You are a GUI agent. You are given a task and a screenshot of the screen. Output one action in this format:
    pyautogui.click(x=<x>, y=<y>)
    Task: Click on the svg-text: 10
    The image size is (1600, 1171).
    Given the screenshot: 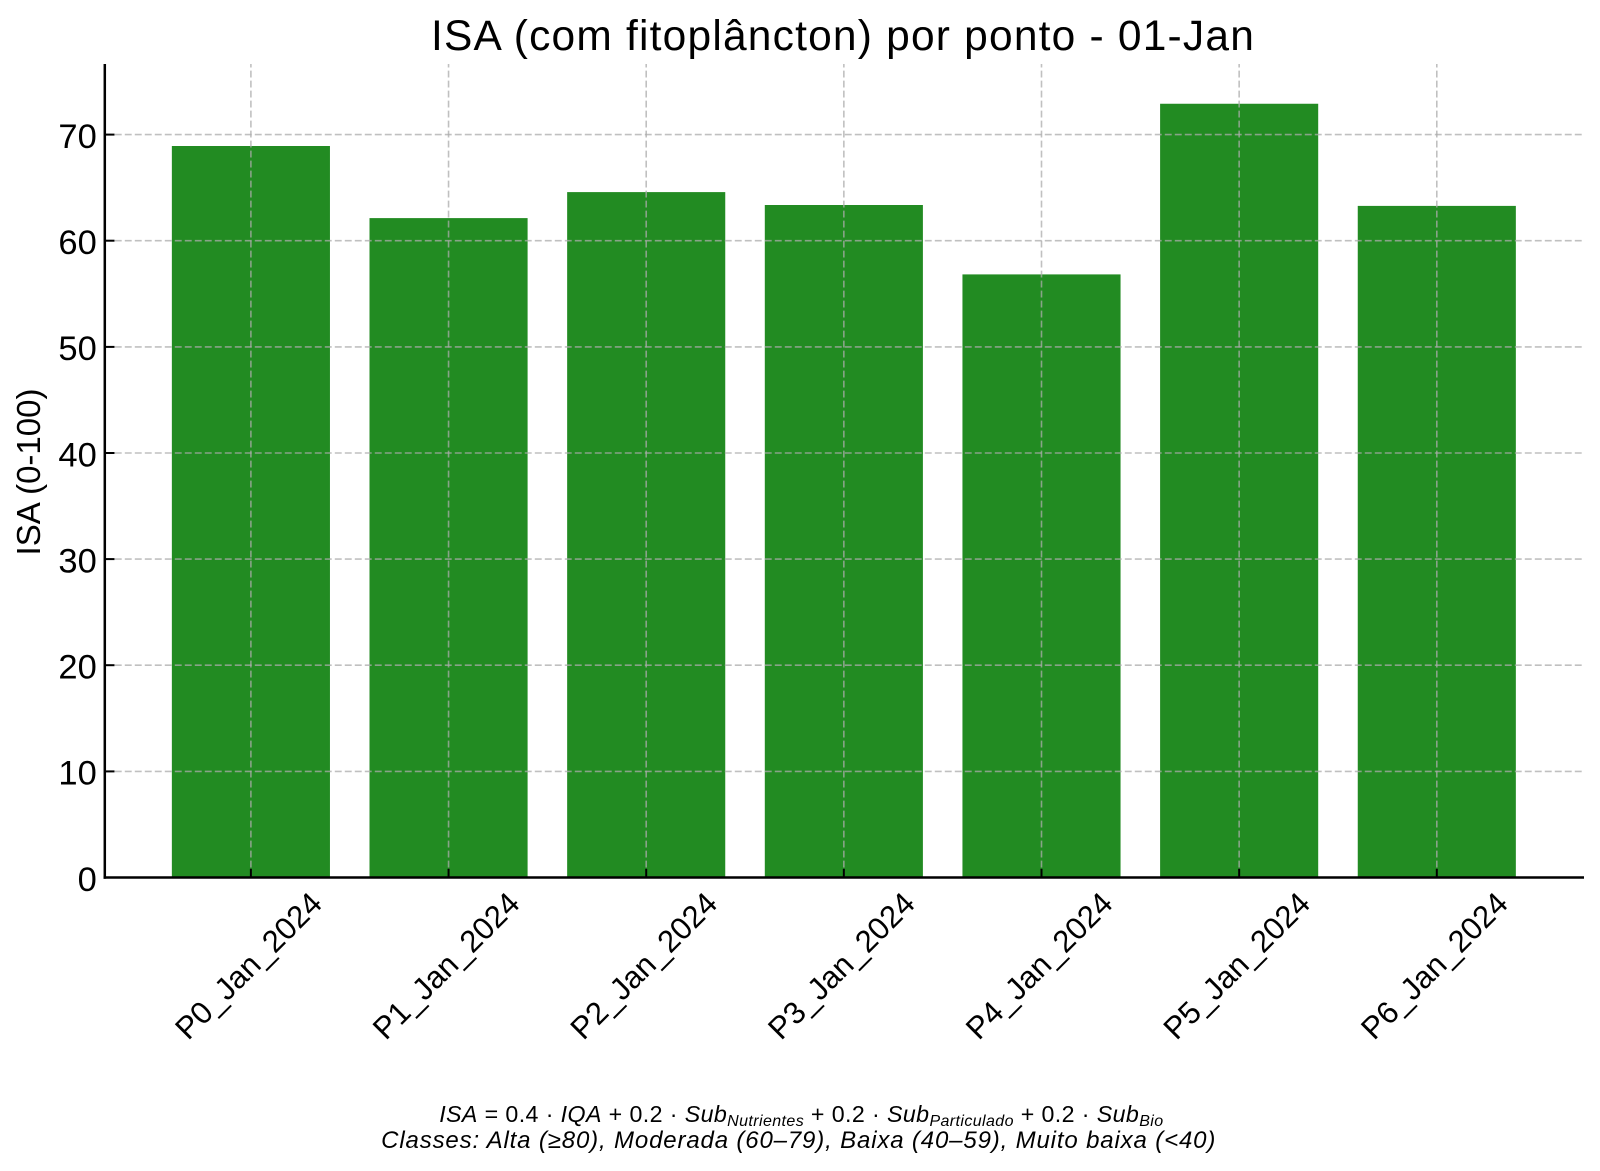 What is the action you would take?
    pyautogui.click(x=77, y=774)
    